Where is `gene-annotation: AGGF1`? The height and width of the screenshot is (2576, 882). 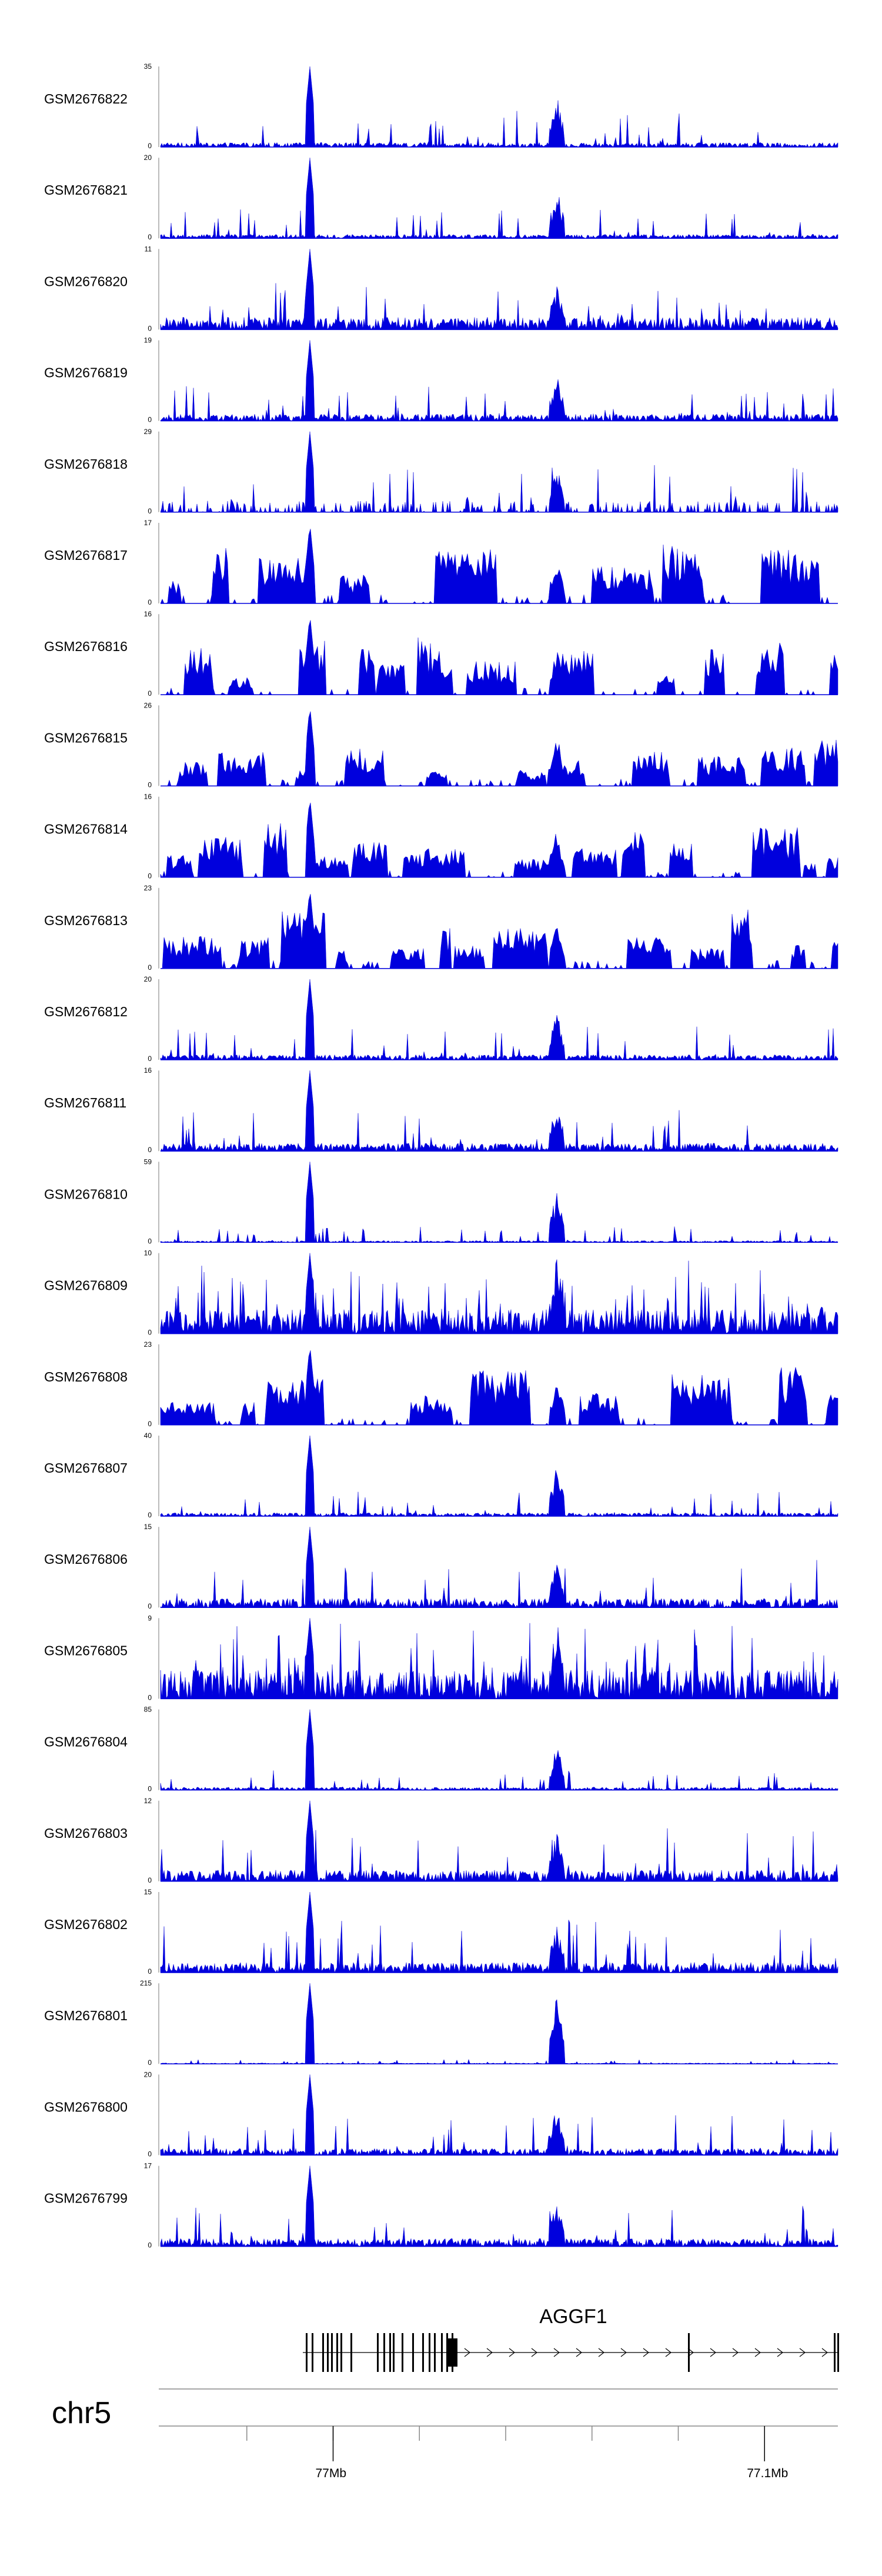 gene-annotation: AGGF1 is located at coordinates (571, 2338).